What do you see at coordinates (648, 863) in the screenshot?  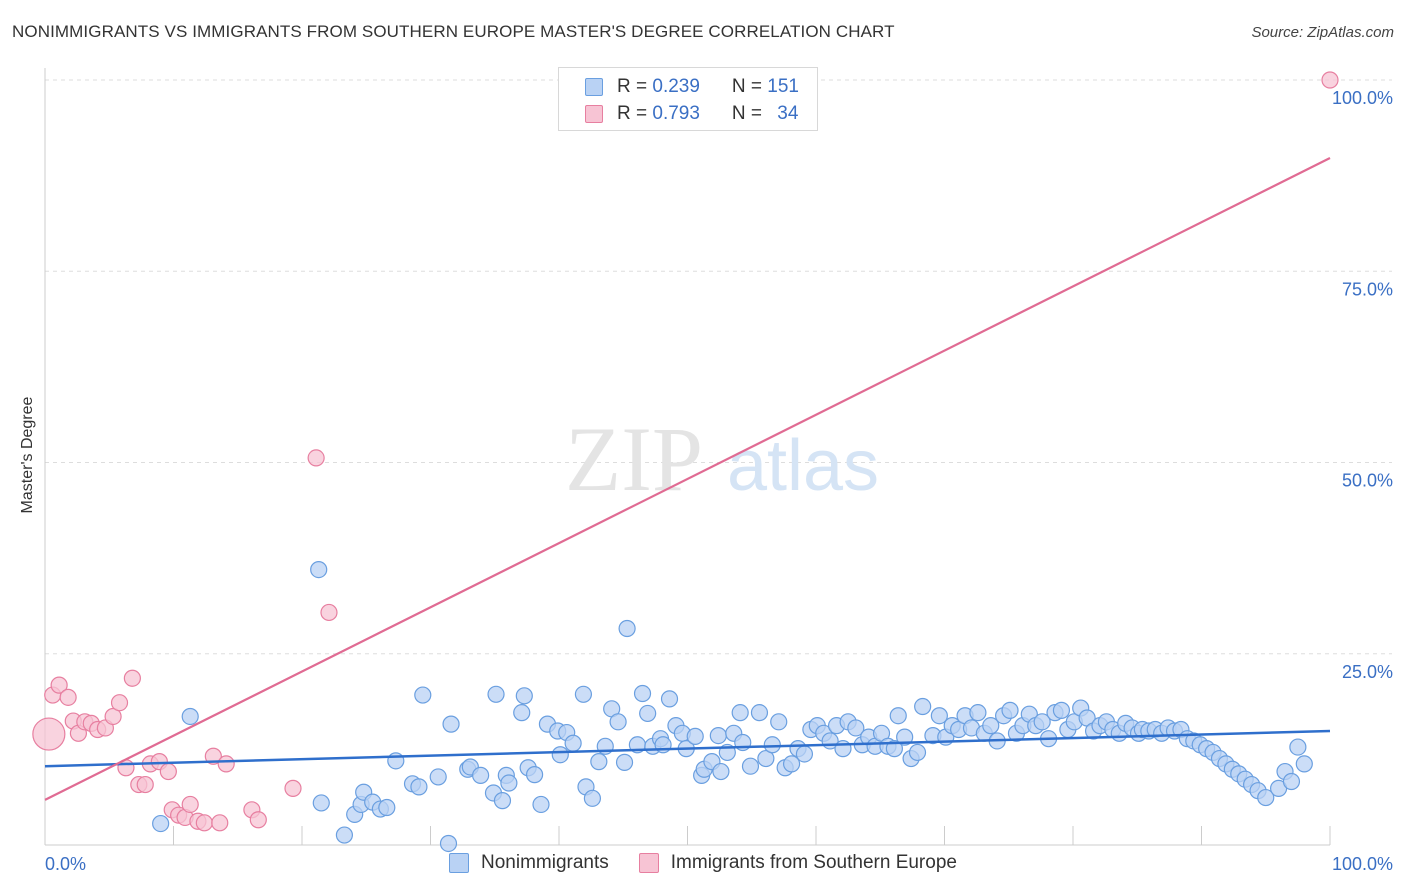 I see `immigrants-legend-swatch` at bounding box center [648, 863].